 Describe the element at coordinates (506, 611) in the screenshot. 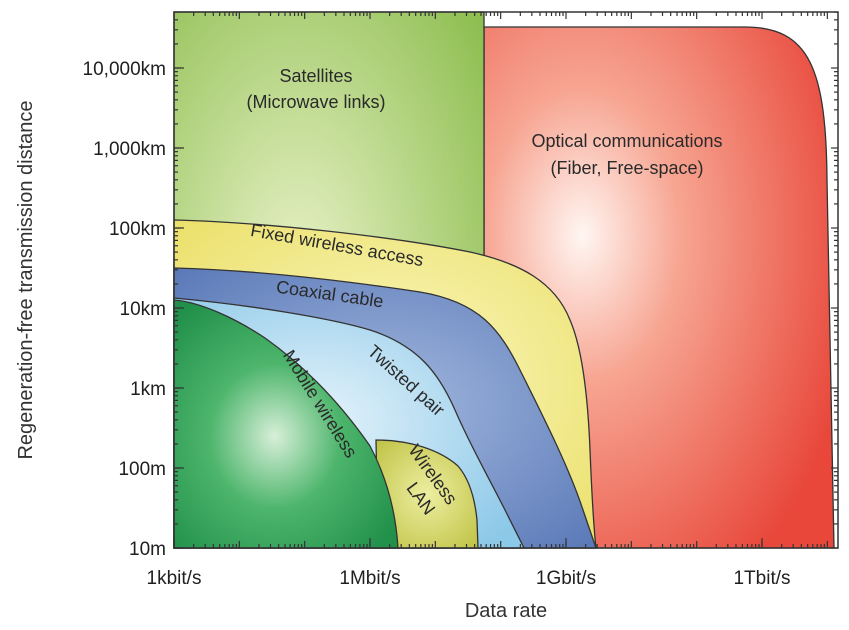

I see `x-axis-label: Data rate` at that location.